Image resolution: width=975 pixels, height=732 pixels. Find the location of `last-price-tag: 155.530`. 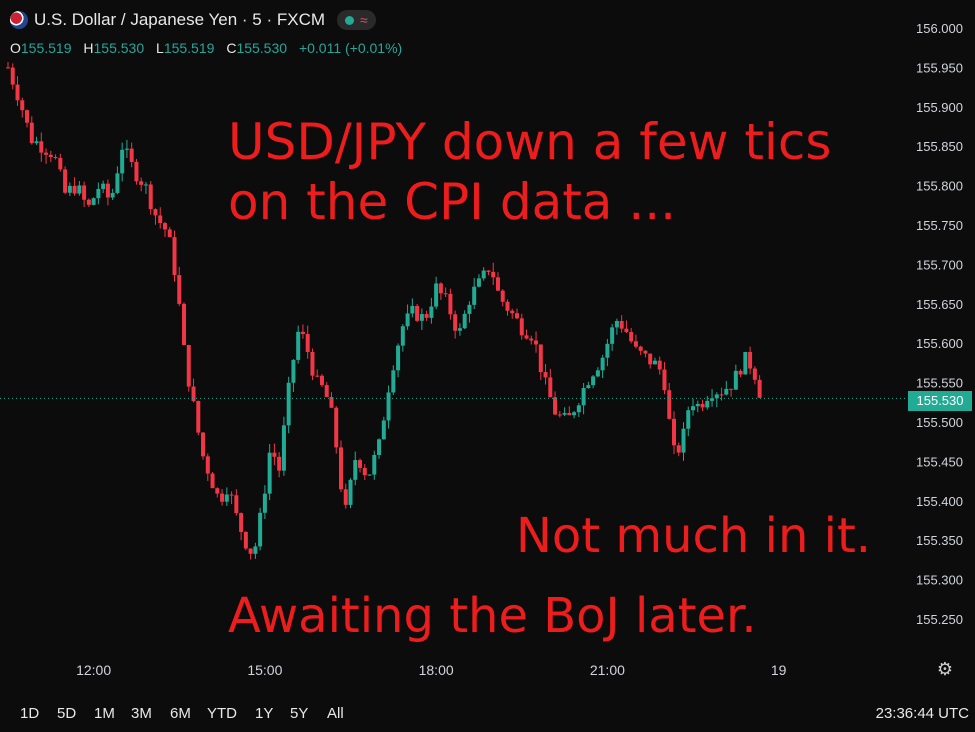

last-price-tag: 155.530 is located at coordinates (940, 401).